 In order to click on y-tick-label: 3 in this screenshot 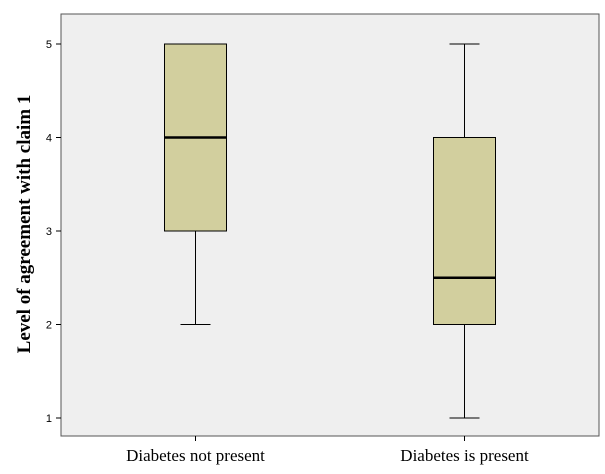, I will do `click(49, 232)`.